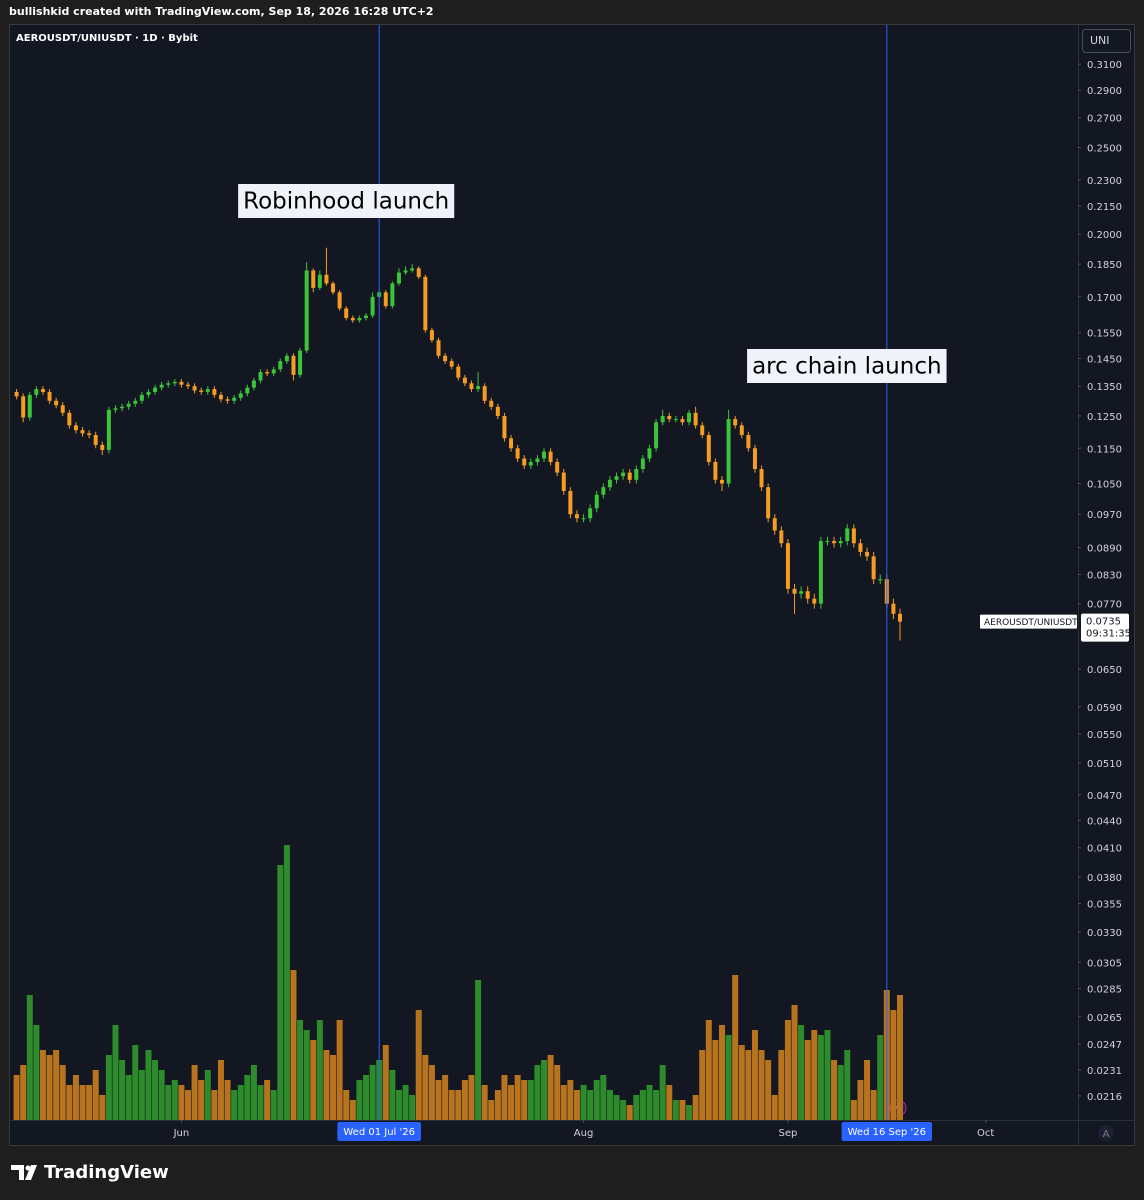 This screenshot has width=1144, height=1200. Describe the element at coordinates (1104, 449) in the screenshot. I see `y-tick-label: 0.1150` at that location.